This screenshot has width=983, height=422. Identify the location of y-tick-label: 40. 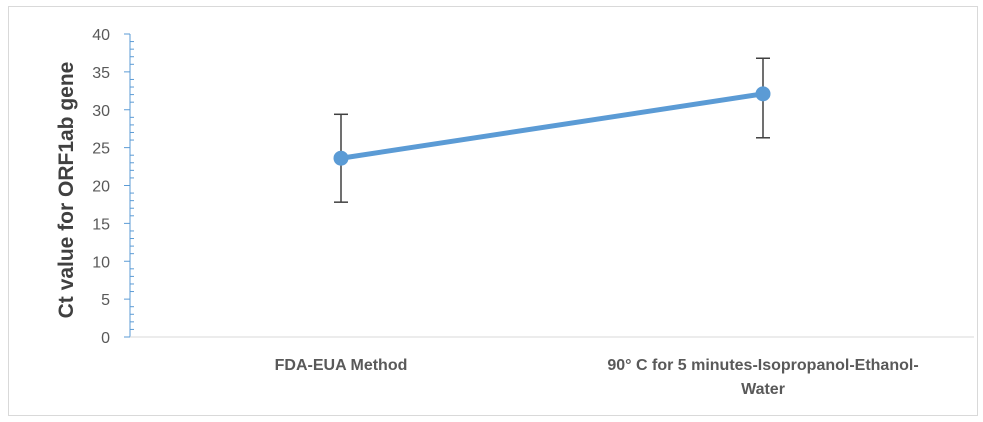
(101, 35).